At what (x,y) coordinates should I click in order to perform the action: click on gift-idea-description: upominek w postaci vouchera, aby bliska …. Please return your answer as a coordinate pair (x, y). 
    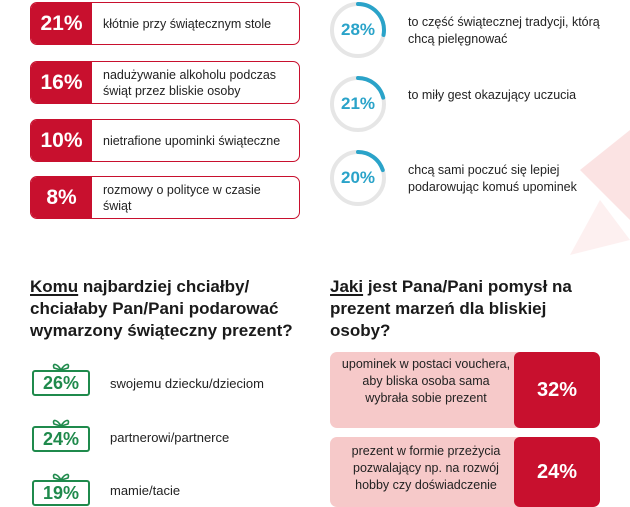
    Looking at the image, I should click on (426, 381).